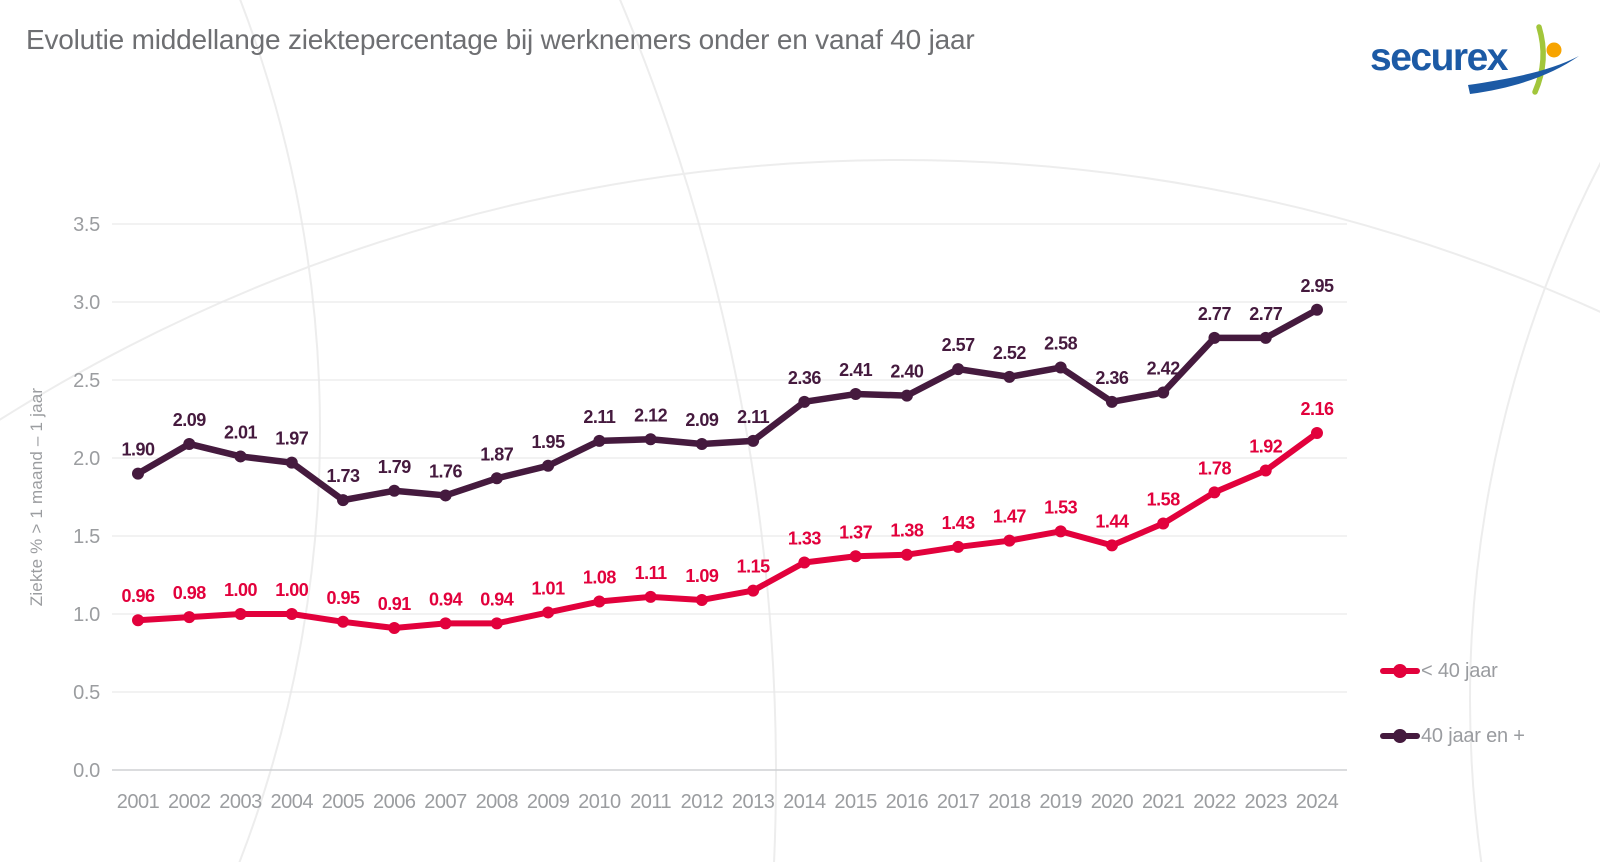 Image resolution: width=1600 pixels, height=862 pixels. I want to click on value-label: 1.08, so click(600, 578).